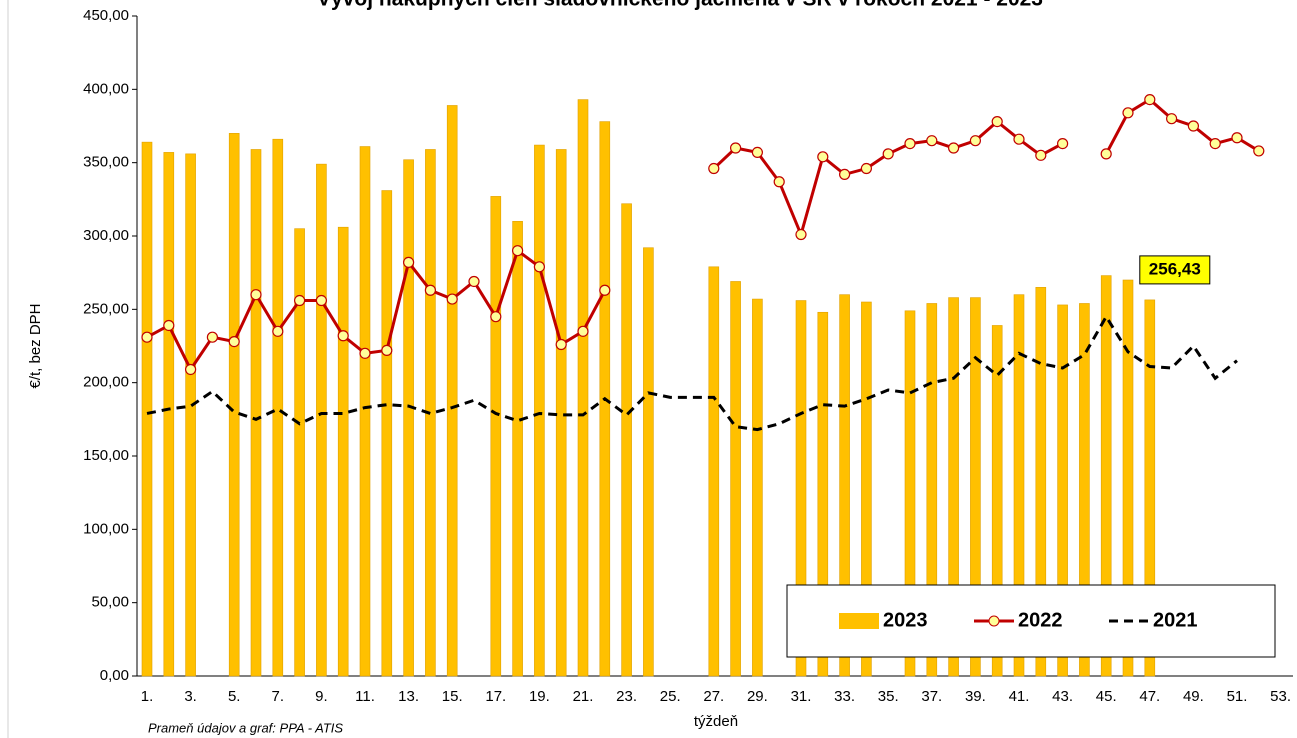  Describe the element at coordinates (626, 696) in the screenshot. I see `x-tick-label: 23.` at that location.